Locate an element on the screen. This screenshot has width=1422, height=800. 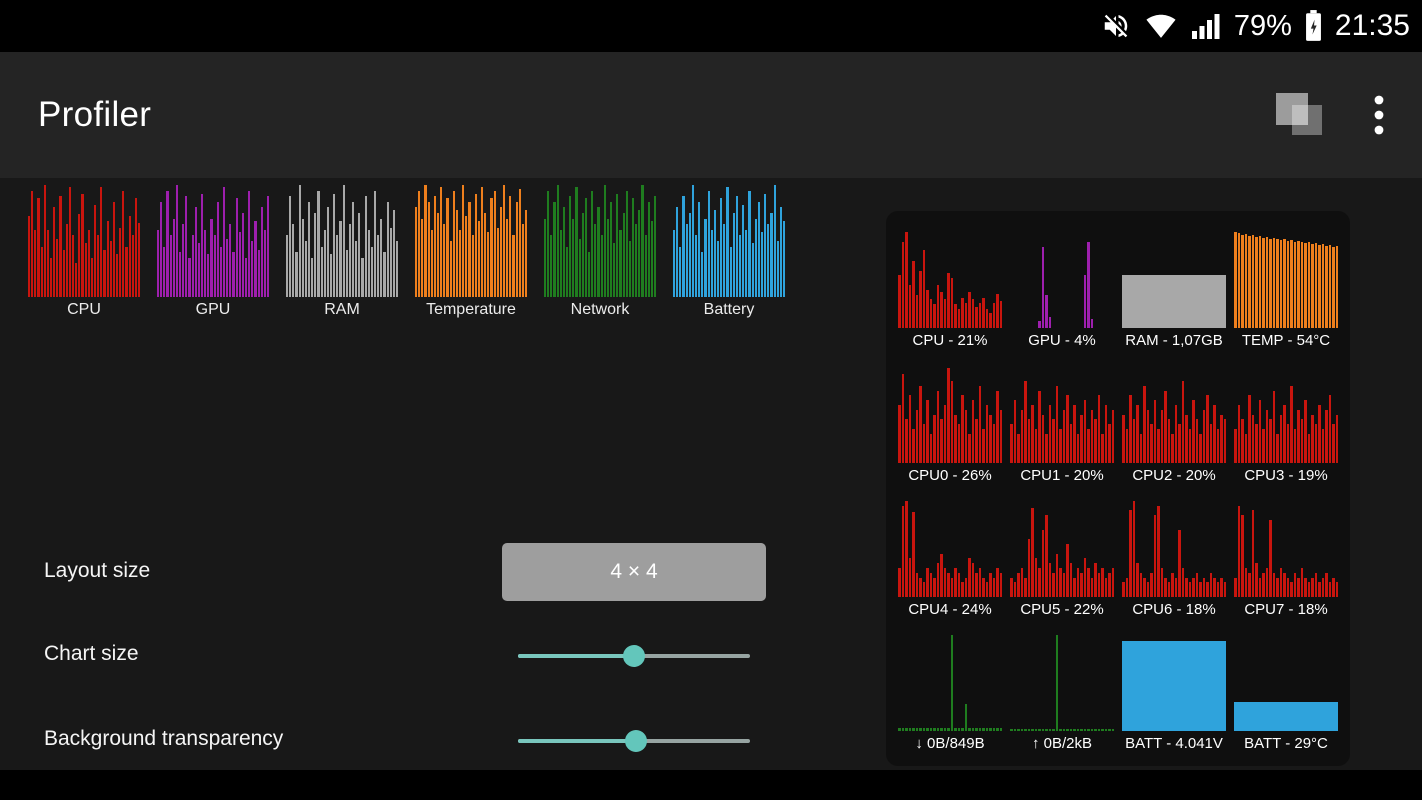
chart-type-label: Temperature is located at coordinates (471, 309).